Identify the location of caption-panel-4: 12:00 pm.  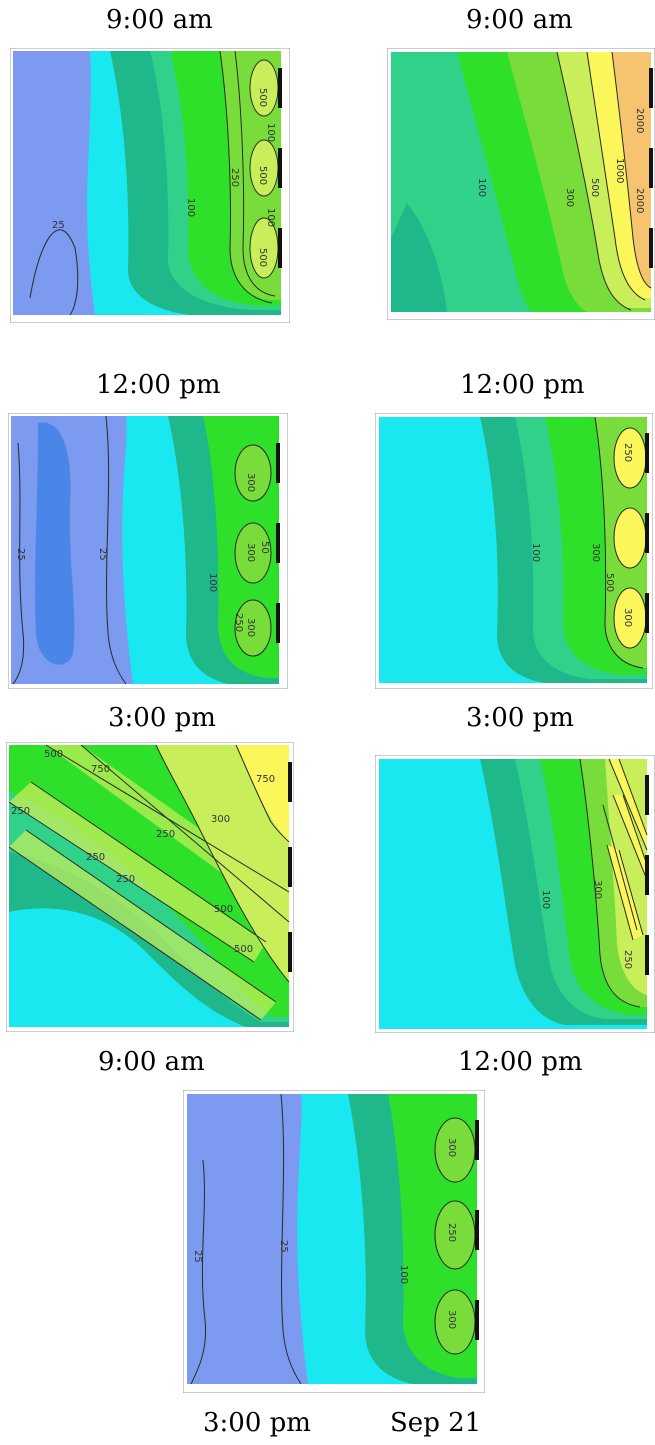
(522, 385).